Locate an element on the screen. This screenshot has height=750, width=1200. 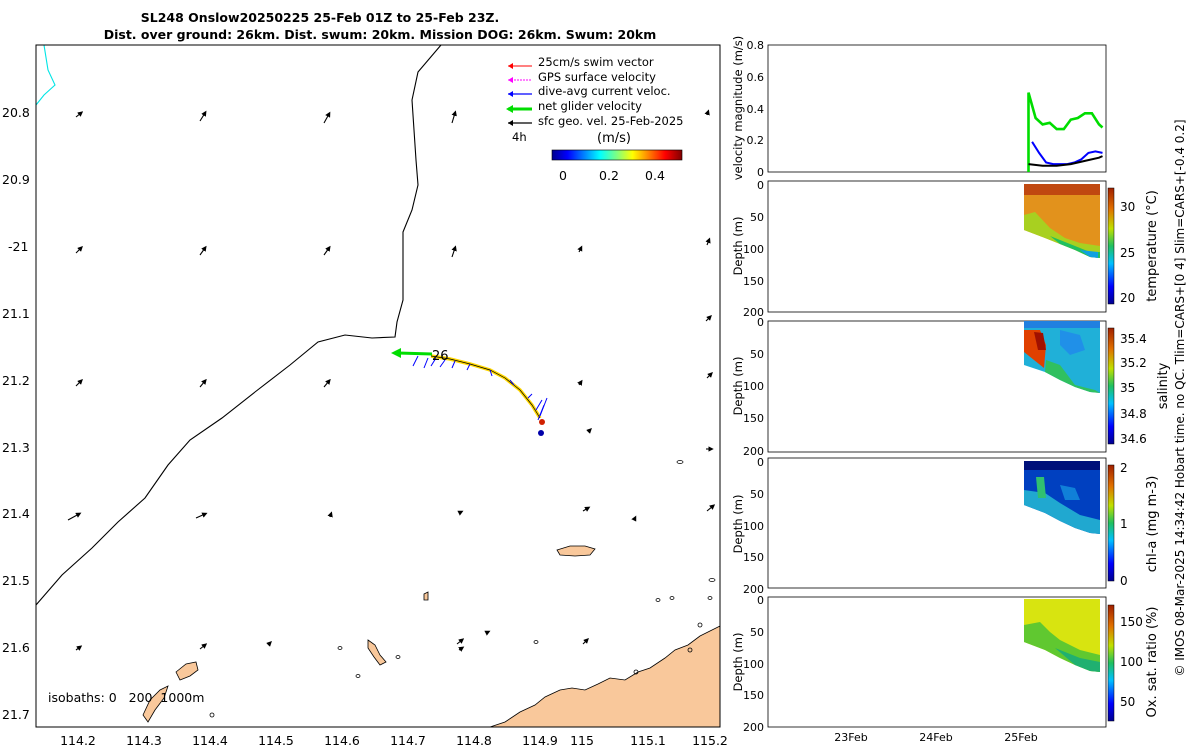
map-xtick: 114.7 is located at coordinates (408, 740).